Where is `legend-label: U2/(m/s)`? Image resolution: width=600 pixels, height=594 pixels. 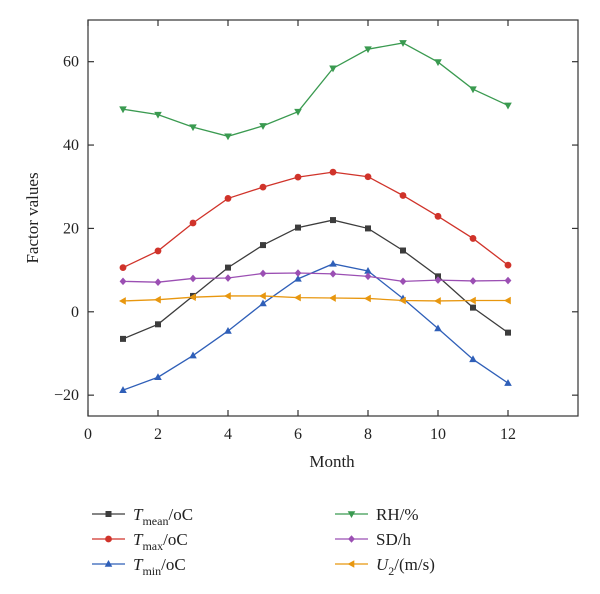
legend-label: U2/(m/s) is located at coordinates (405, 566).